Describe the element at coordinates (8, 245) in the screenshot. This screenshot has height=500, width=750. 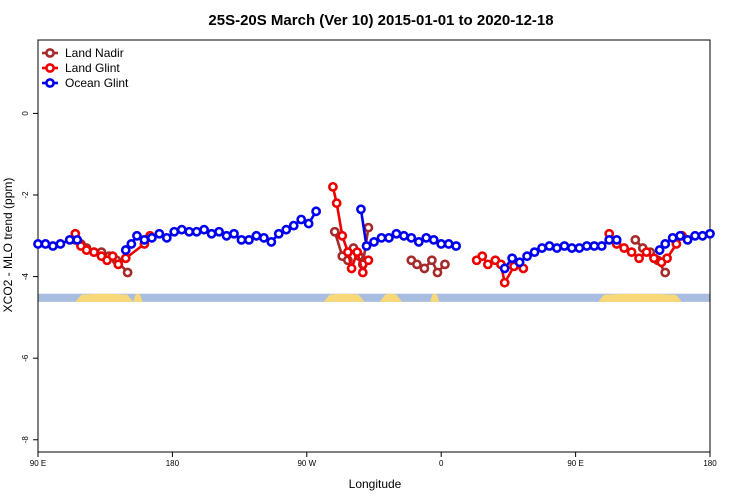
I see `y-axis-title: XCO2 - MLO trend (ppm)` at that location.